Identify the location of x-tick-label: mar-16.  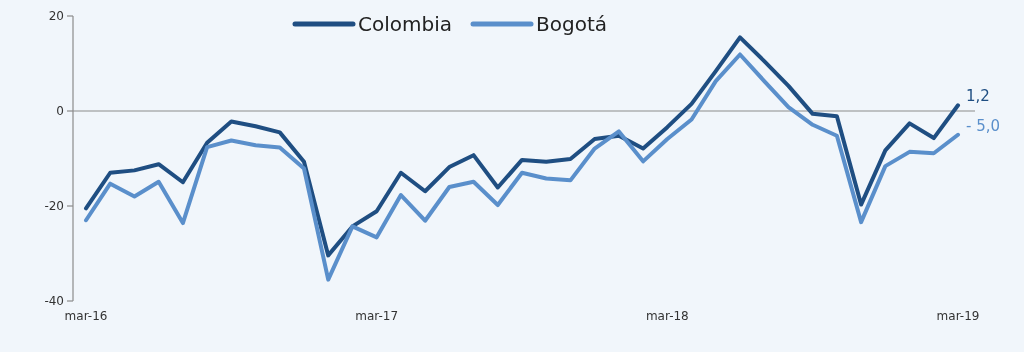
(86, 316).